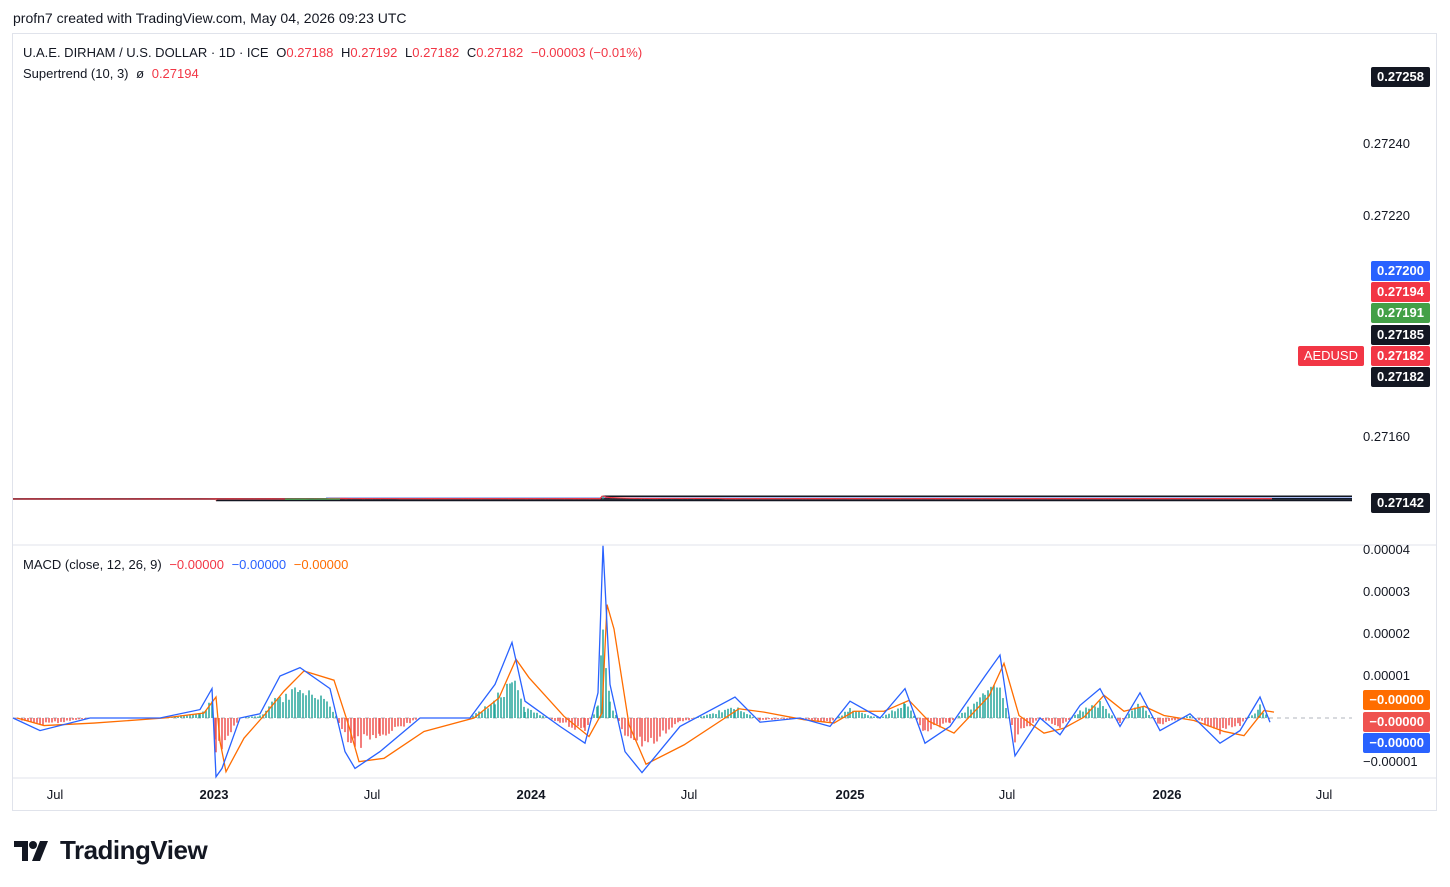 The width and height of the screenshot is (1450, 887). Describe the element at coordinates (1386, 633) in the screenshot. I see `macd-tick: 0.00002` at that location.